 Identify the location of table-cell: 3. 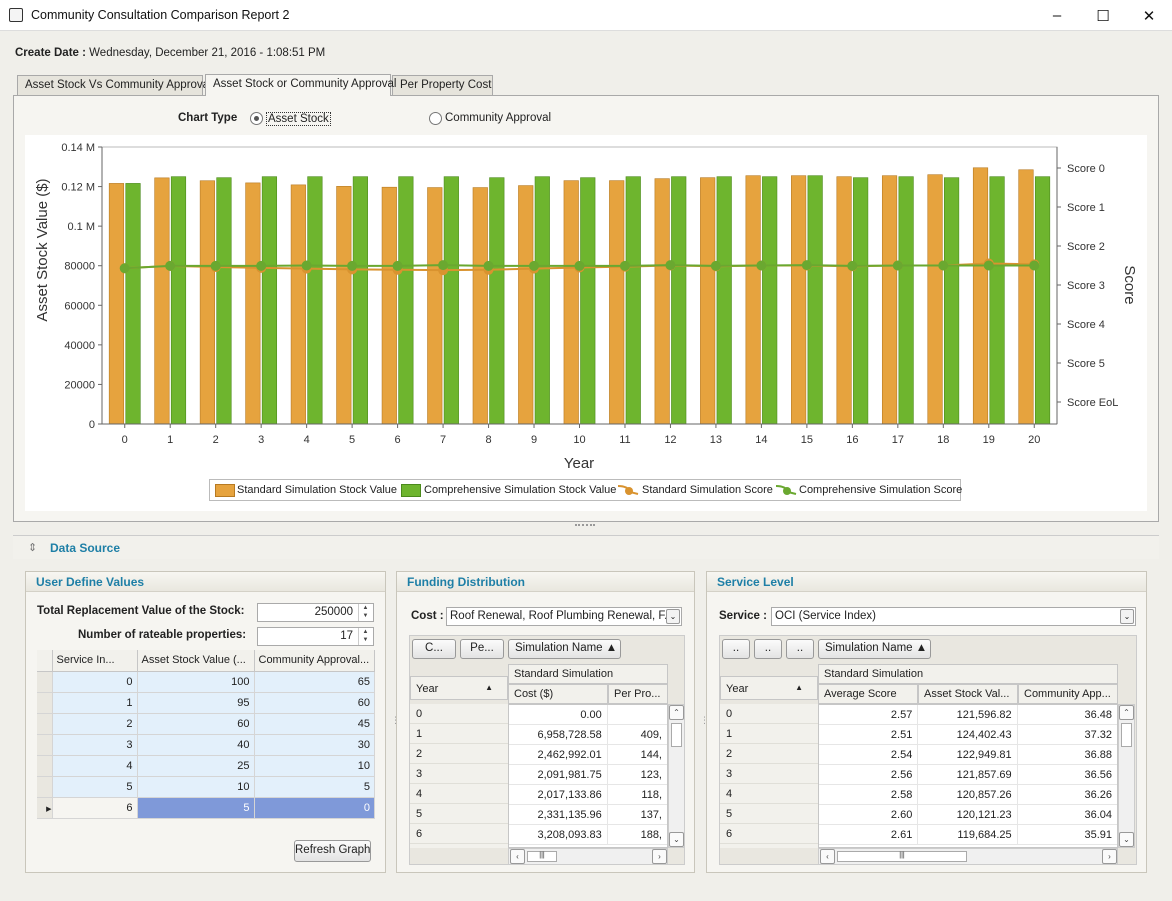
(95, 745).